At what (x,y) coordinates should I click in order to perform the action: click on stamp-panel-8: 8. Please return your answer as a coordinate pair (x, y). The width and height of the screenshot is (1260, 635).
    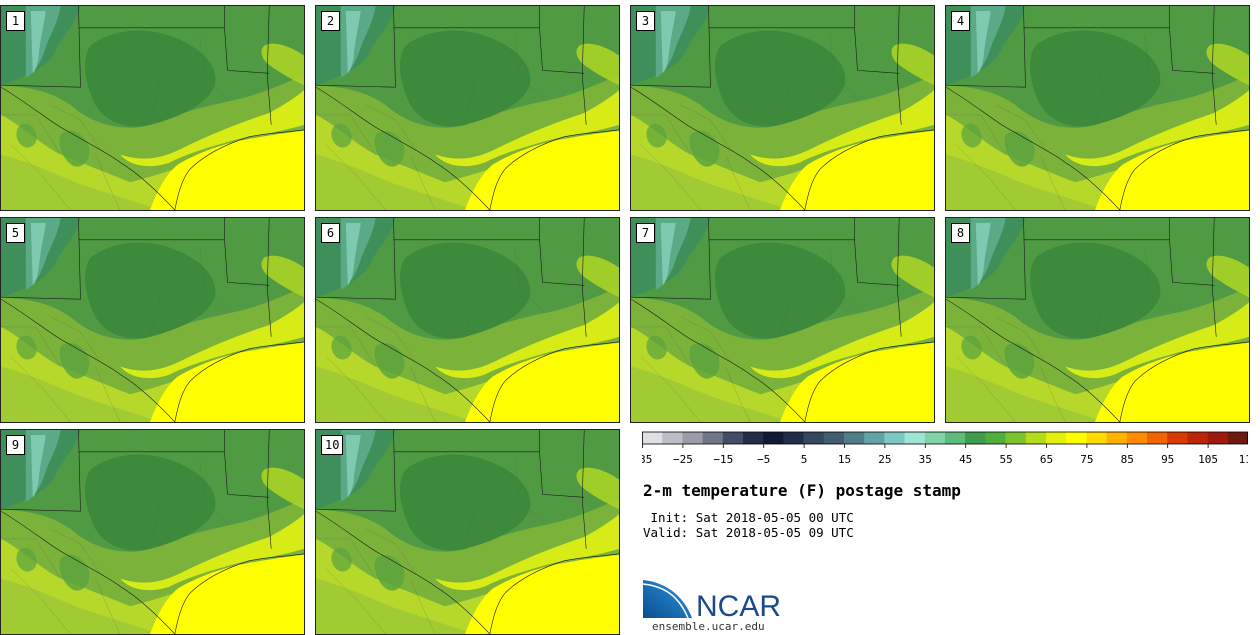
    Looking at the image, I should click on (1097, 320).